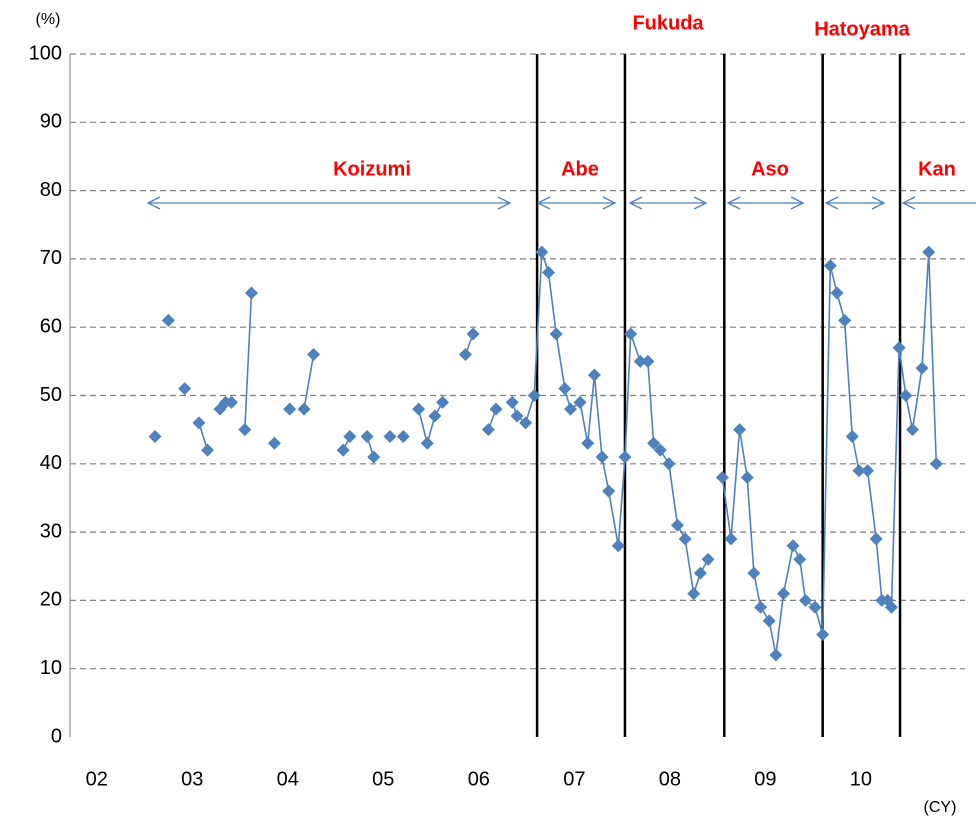  I want to click on y-tick-label: 60, so click(51, 326).